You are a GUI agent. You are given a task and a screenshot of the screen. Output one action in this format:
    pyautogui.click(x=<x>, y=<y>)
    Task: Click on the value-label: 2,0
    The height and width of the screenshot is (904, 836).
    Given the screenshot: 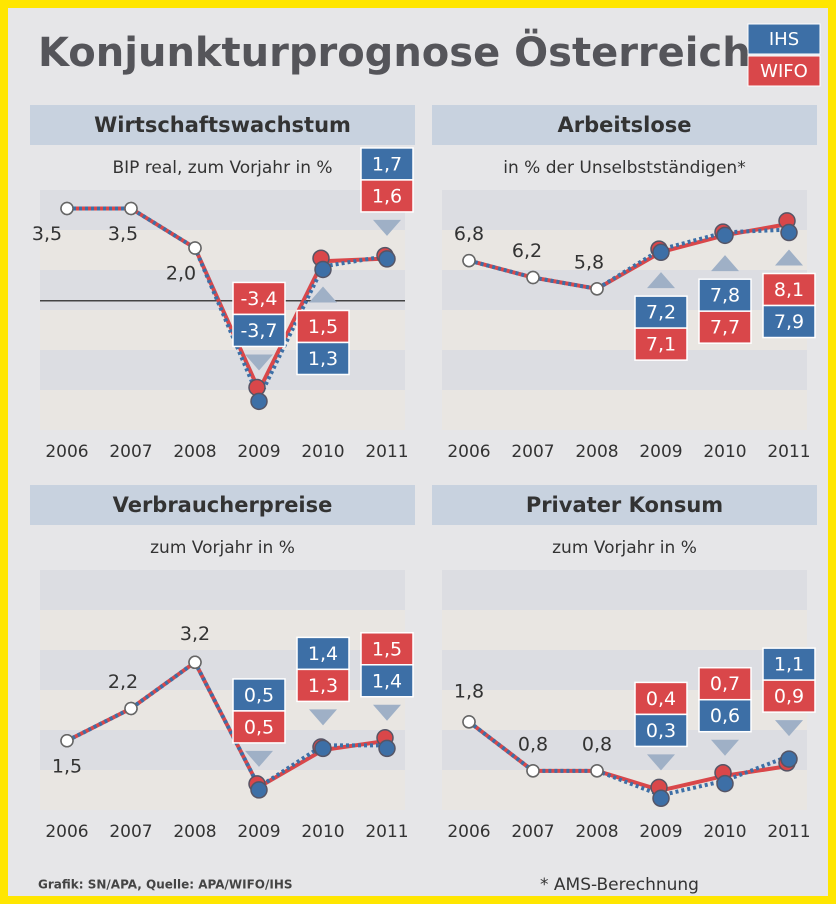 What is the action you would take?
    pyautogui.click(x=181, y=274)
    